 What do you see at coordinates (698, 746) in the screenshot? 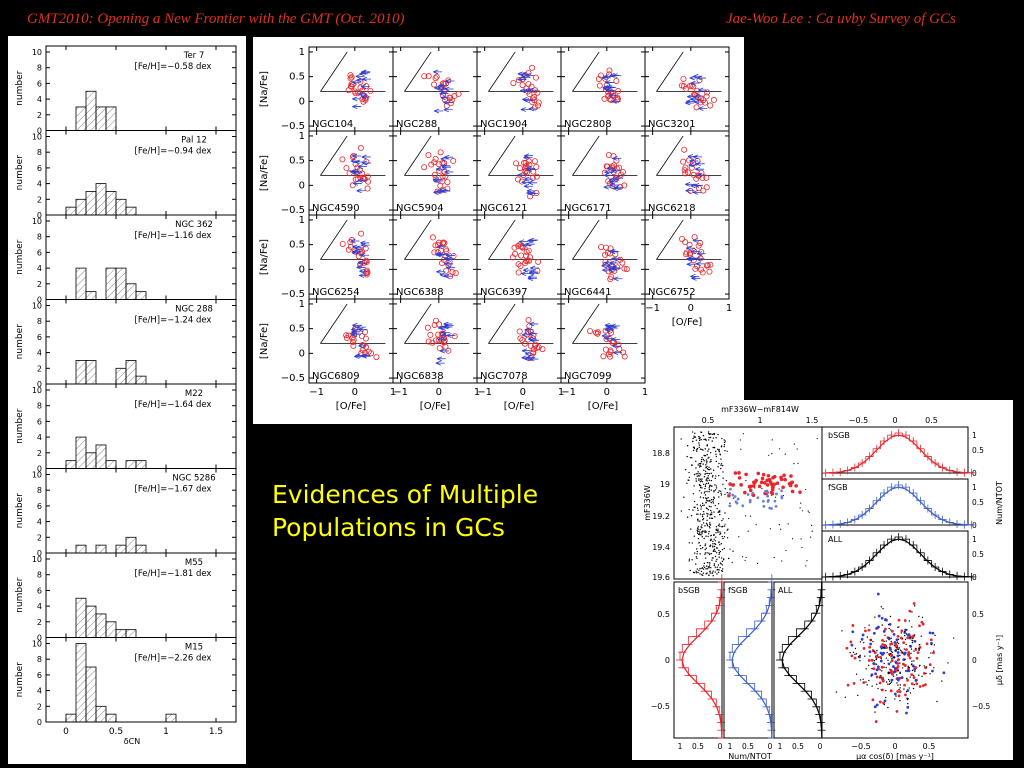
I see `hist-x-tick-label: 0.5` at bounding box center [698, 746].